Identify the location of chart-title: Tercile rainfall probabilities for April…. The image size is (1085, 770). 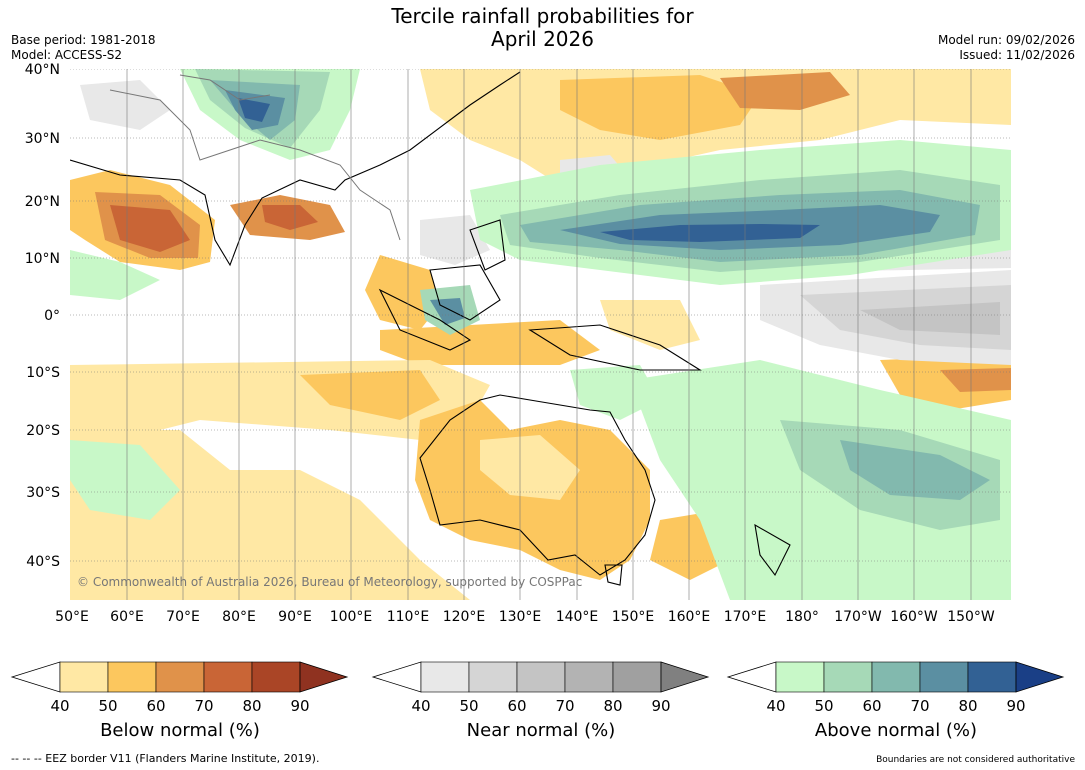
(542, 28).